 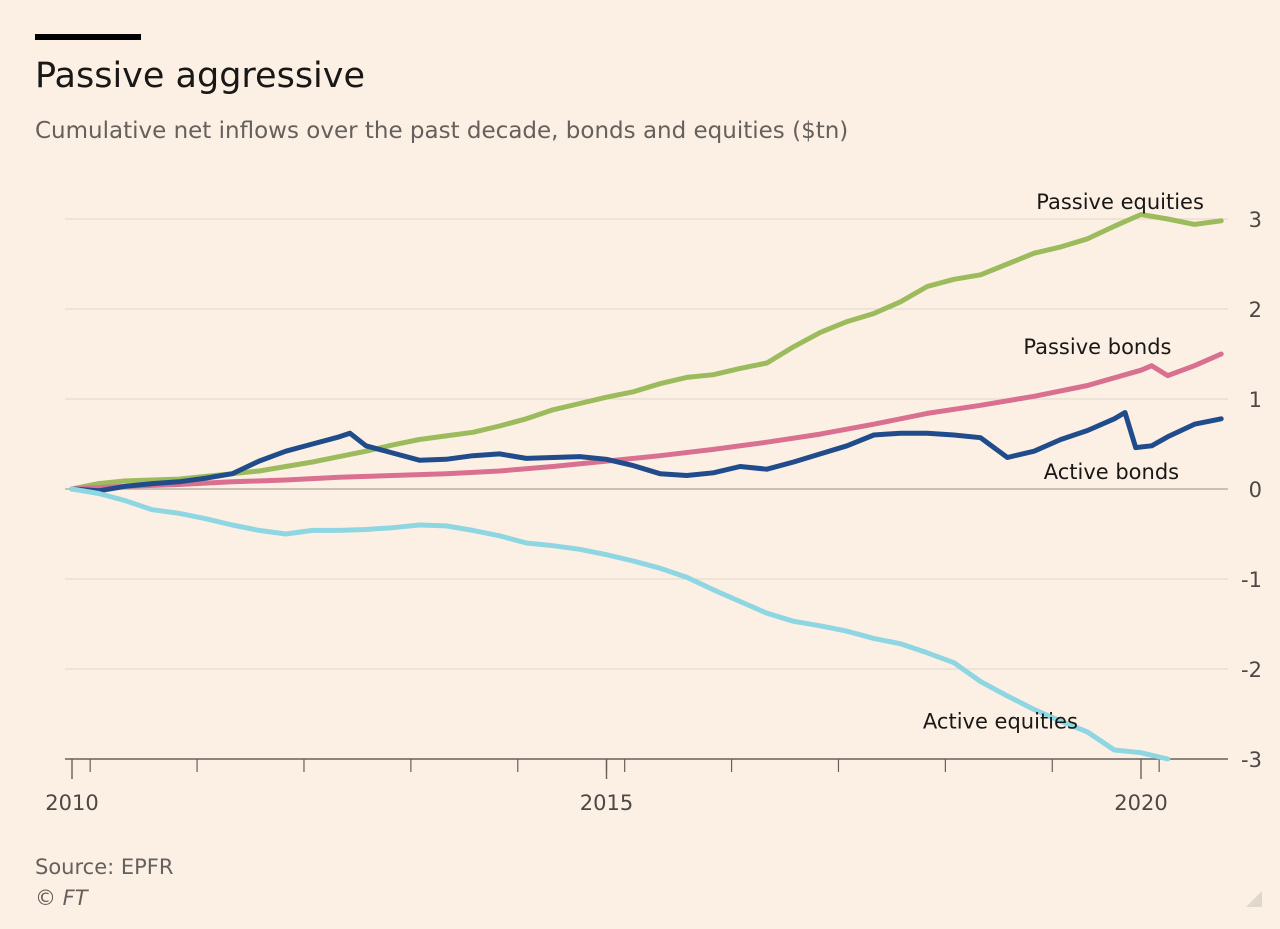 What do you see at coordinates (1254, 899) in the screenshot?
I see `resize-handle-icon` at bounding box center [1254, 899].